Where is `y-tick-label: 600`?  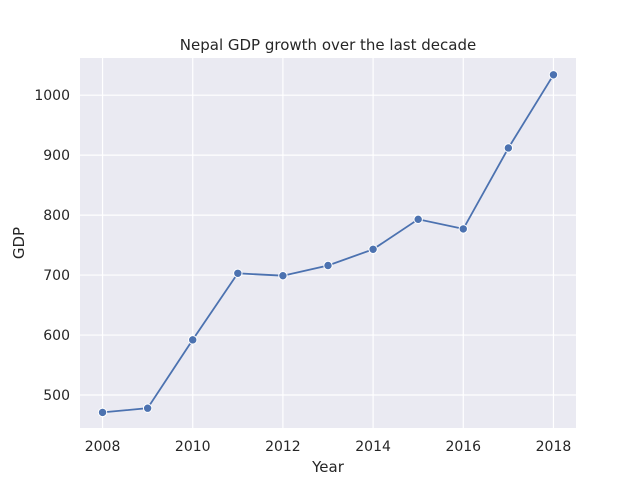
y-tick-label: 600 is located at coordinates (56, 336).